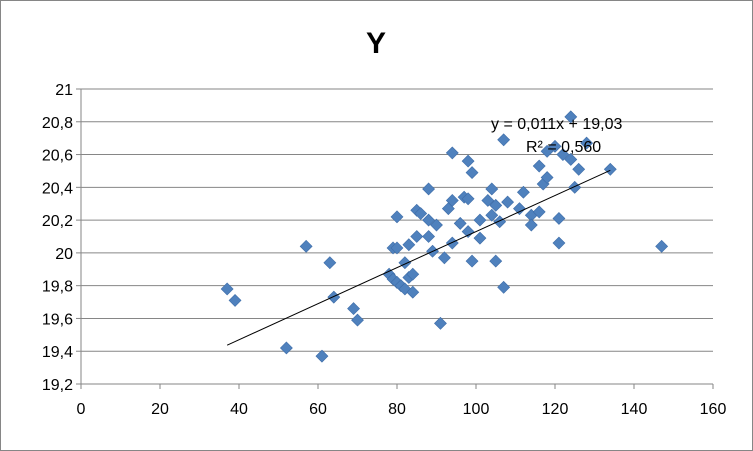 The width and height of the screenshot is (753, 451). I want to click on x-tick-labels: 0 20 40 60 80 100 120 140 160, so click(402, 409).